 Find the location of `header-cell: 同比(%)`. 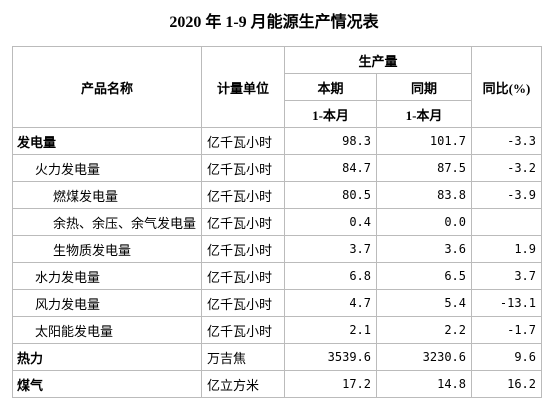

header-cell: 同比(%) is located at coordinates (507, 87).